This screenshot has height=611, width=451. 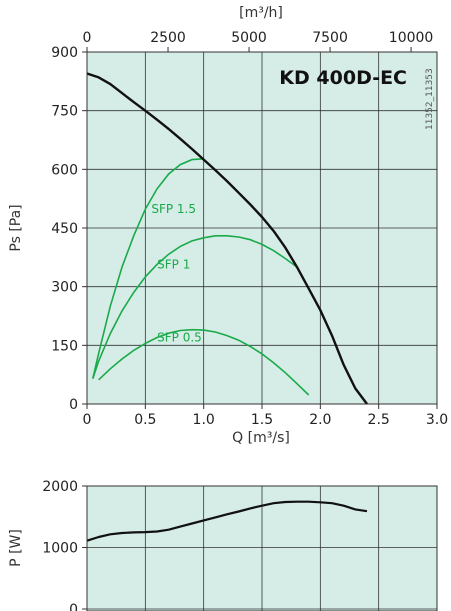 I want to click on x-tick-label: 0, so click(x=87, y=420).